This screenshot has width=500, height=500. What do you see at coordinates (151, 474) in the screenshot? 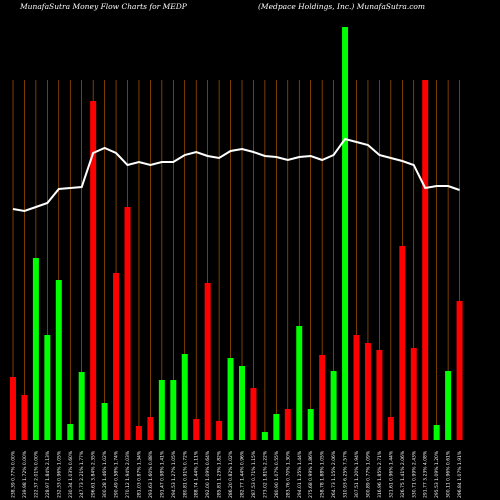
I see `x-tick-label: 293.63 1.60% 0.88%` at bounding box center [151, 474].